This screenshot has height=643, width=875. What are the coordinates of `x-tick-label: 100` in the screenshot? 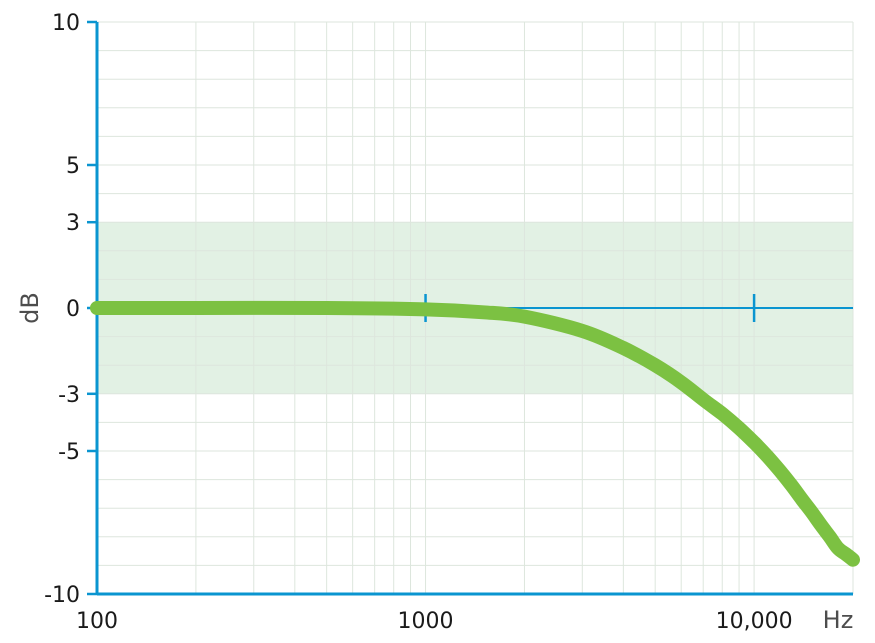 It's located at (97, 621).